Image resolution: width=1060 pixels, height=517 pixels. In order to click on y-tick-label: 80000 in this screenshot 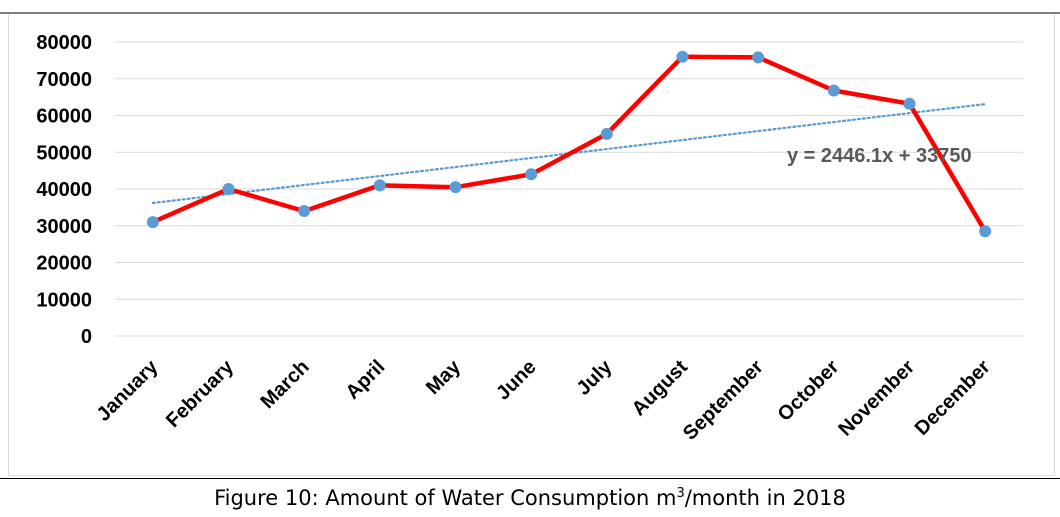, I will do `click(64, 43)`.